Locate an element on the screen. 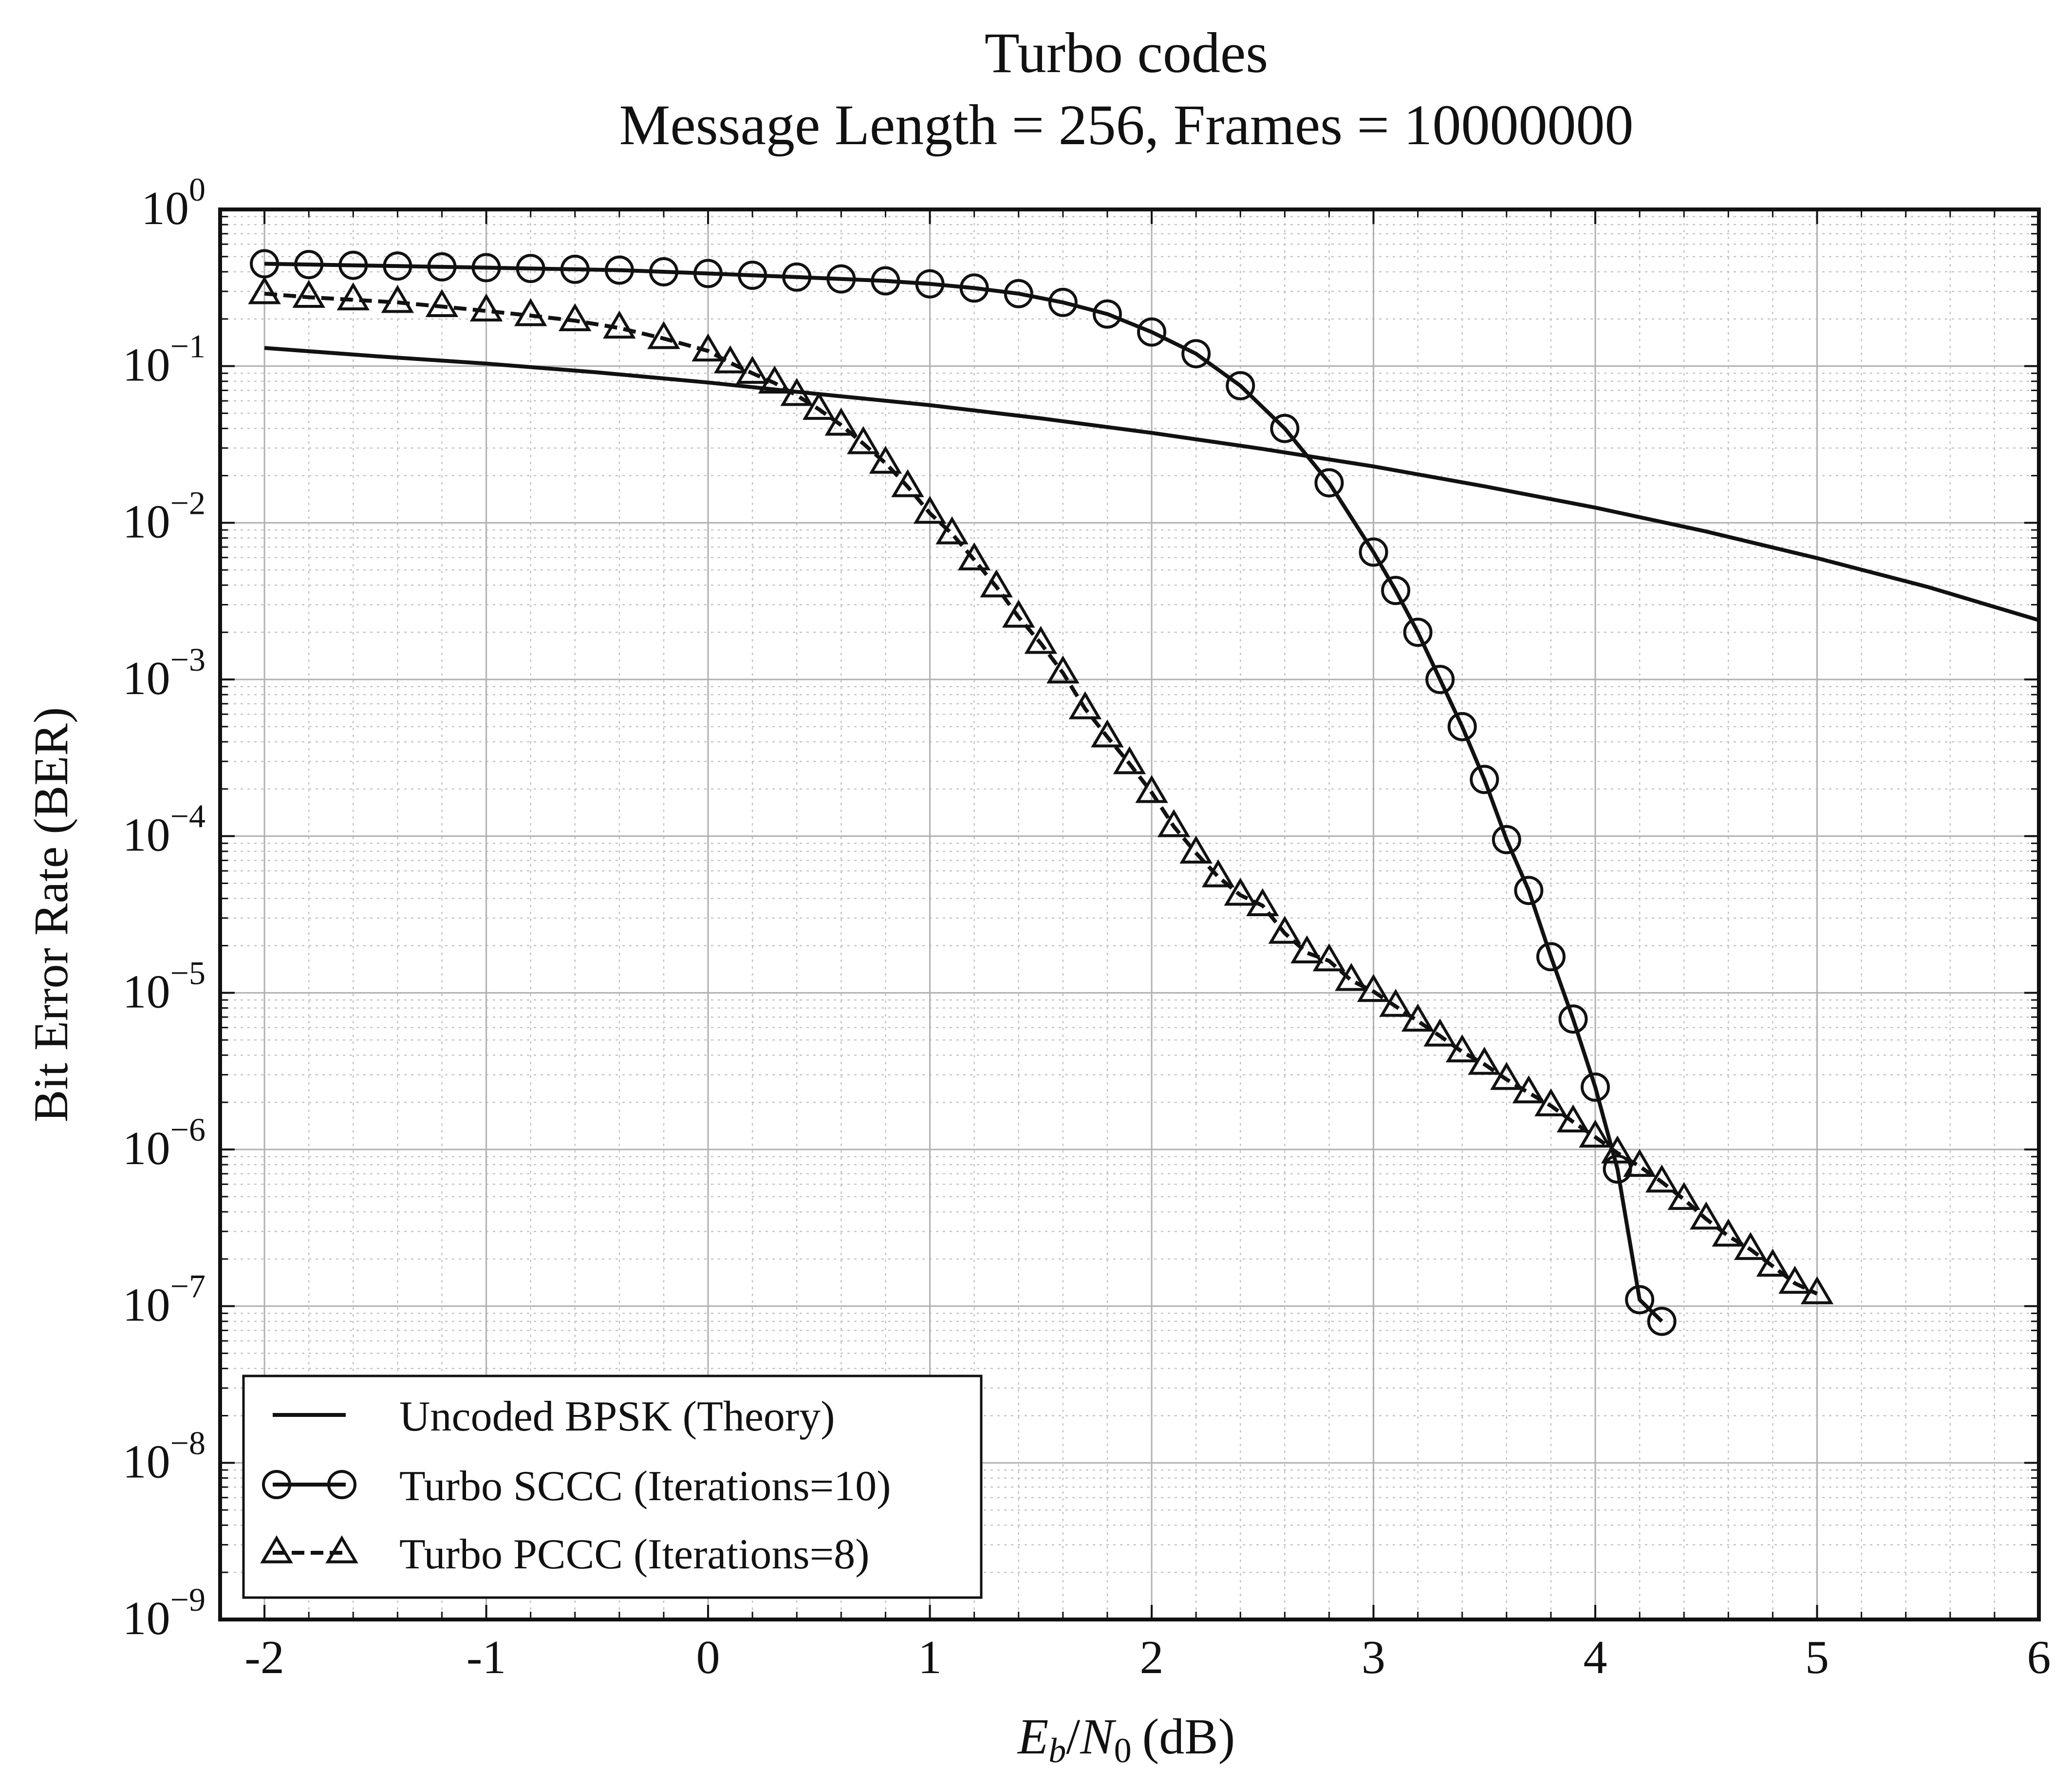 This screenshot has width=2072, height=1789. legend-box is located at coordinates (612, 1487).